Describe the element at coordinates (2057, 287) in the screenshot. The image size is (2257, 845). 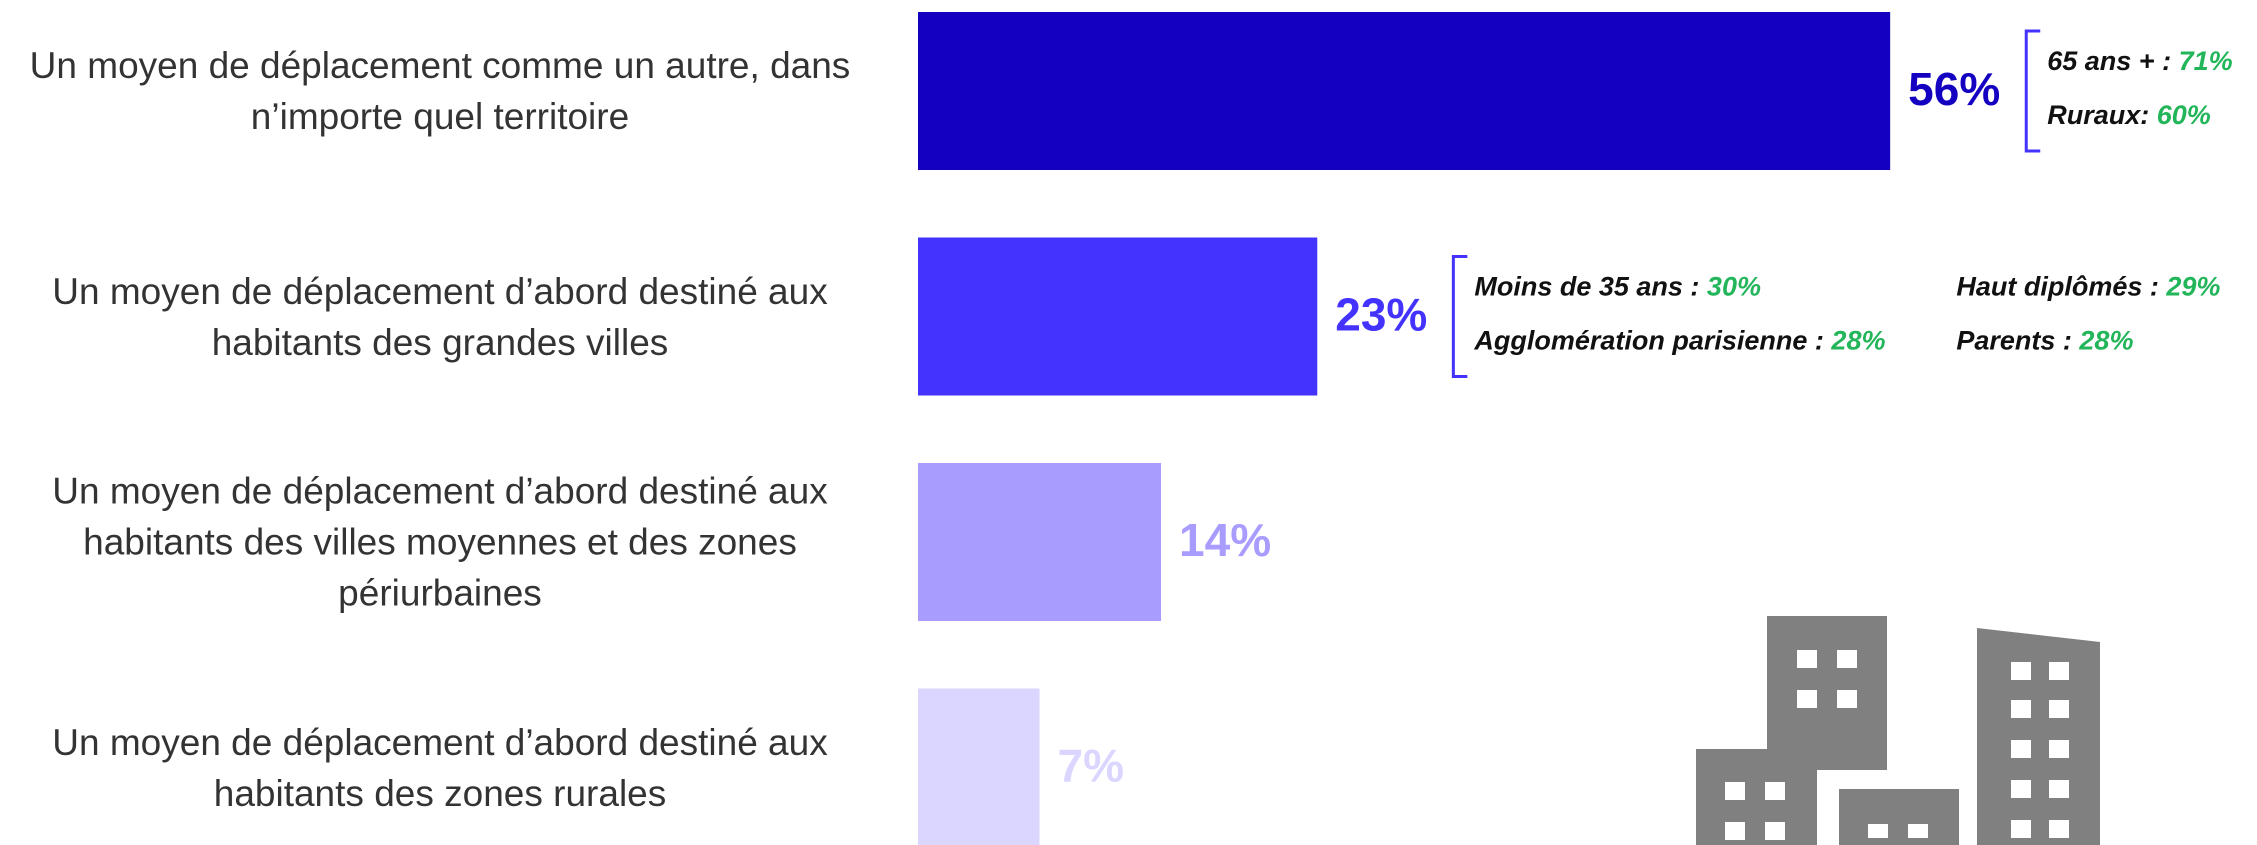
I see `annotation-label: Haut diplômés :` at that location.